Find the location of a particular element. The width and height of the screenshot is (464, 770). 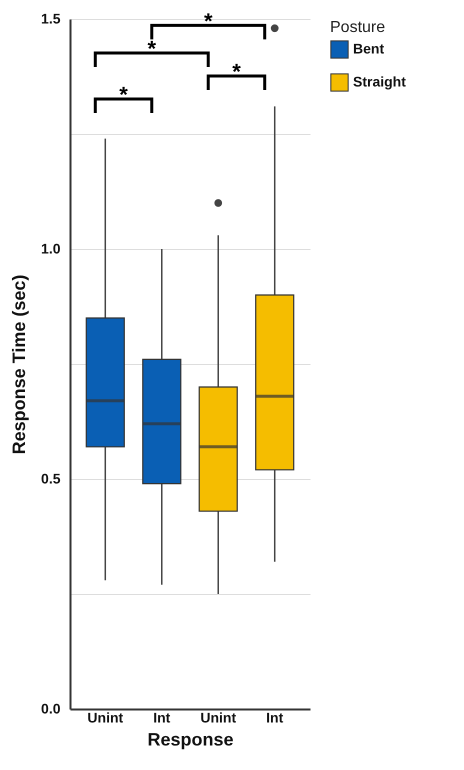

significance-bracket: * is located at coordinates (124, 97).